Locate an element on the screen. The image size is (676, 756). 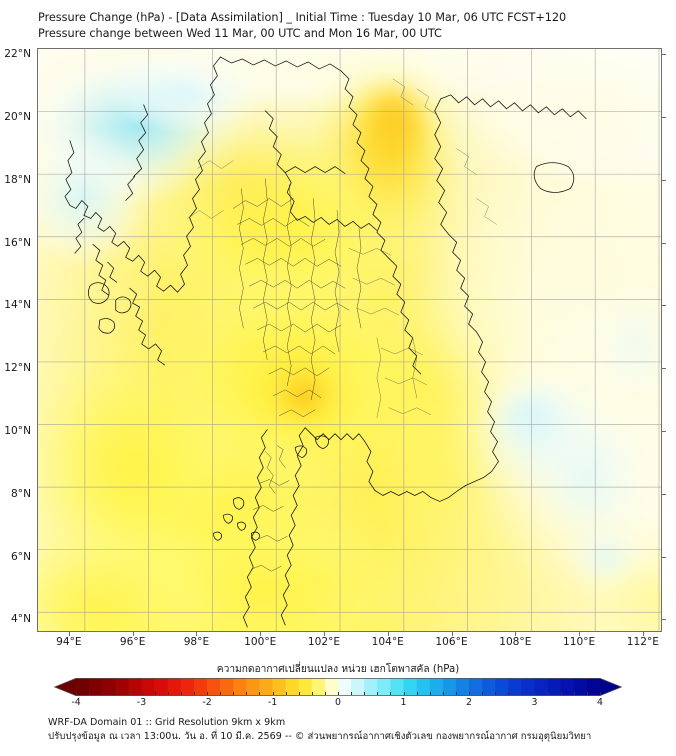
x-axis-tick-label: 98°E is located at coordinates (196, 642).